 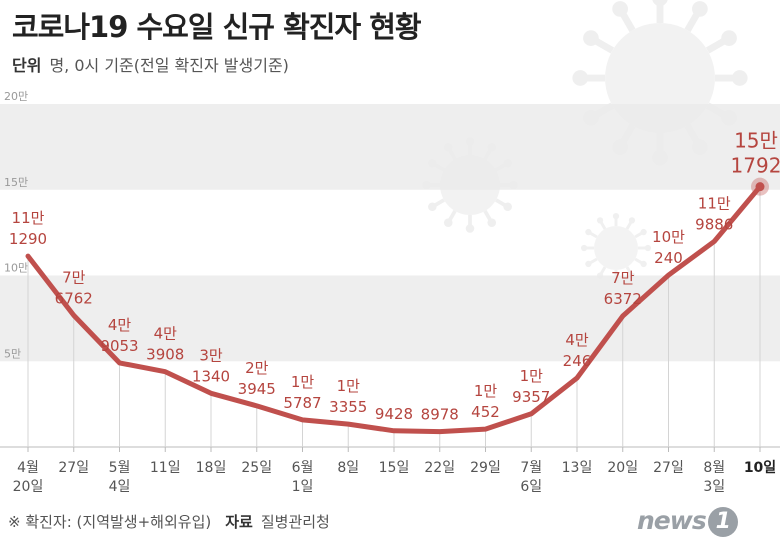 I want to click on page-title: 코로나19 수요일 신규 확진자 현황, so click(x=217, y=27).